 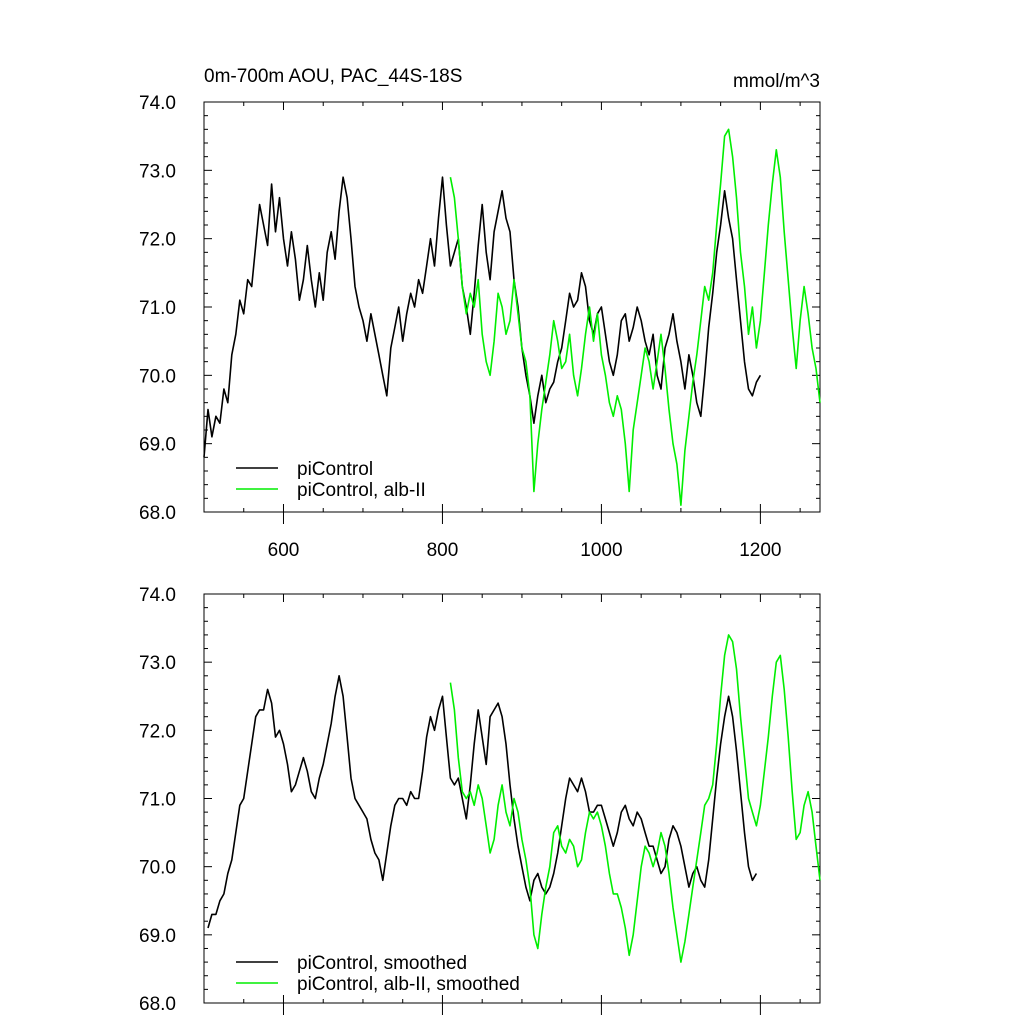 What do you see at coordinates (776, 81) in the screenshot?
I see `units-label: mmol/m^3` at bounding box center [776, 81].